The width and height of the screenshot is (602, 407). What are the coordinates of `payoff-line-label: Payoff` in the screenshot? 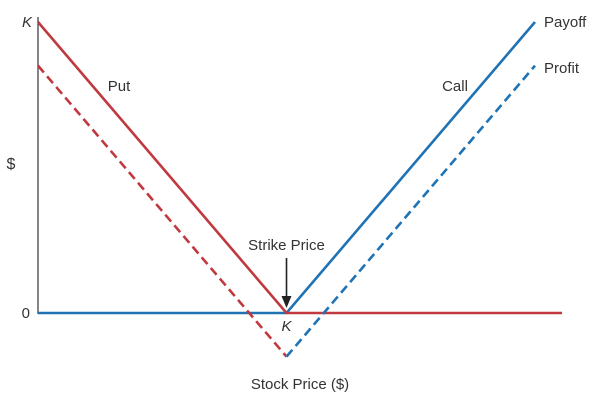 It's located at (565, 22).